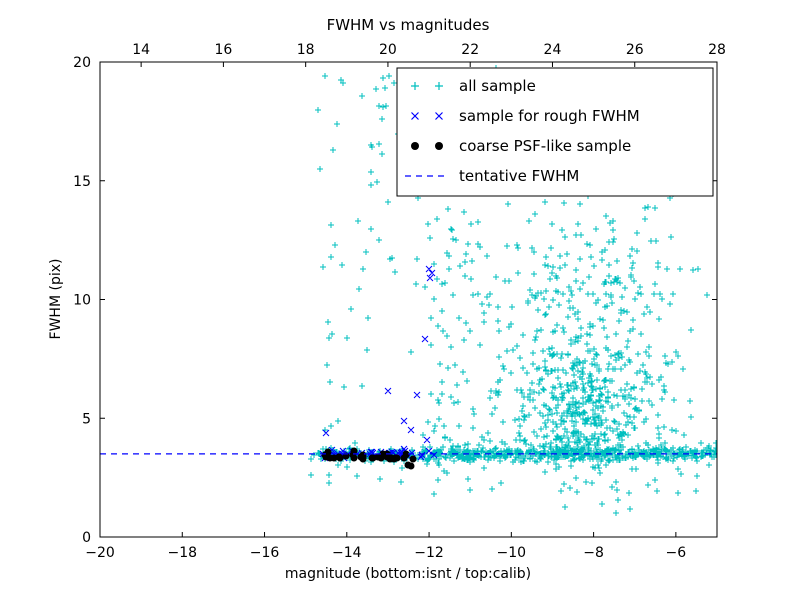 The image size is (800, 600). What do you see at coordinates (82, 182) in the screenshot?
I see `y-tick-label: 15` at bounding box center [82, 182].